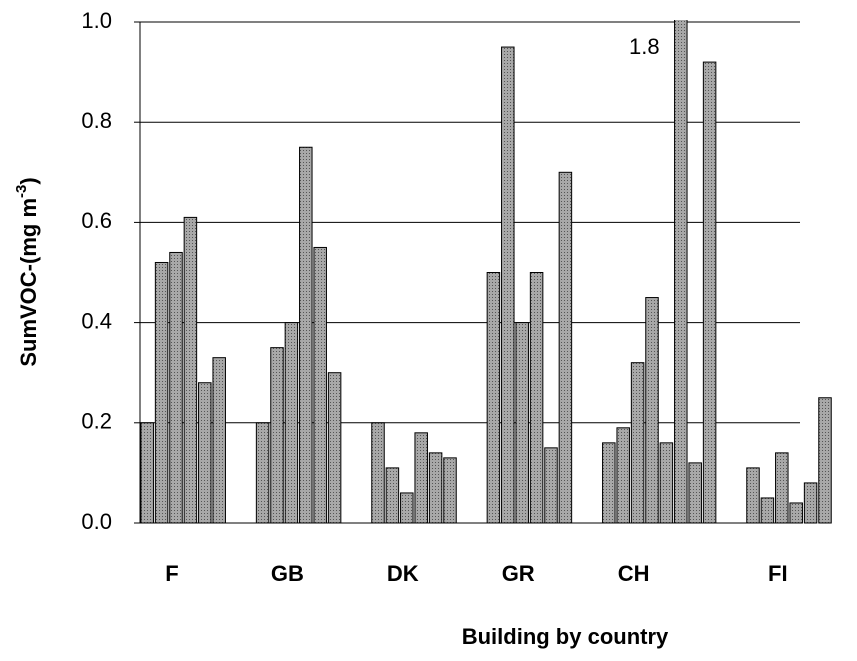 The width and height of the screenshot is (857, 661). Describe the element at coordinates (565, 636) in the screenshot. I see `x-axis-title: Building by country` at that location.